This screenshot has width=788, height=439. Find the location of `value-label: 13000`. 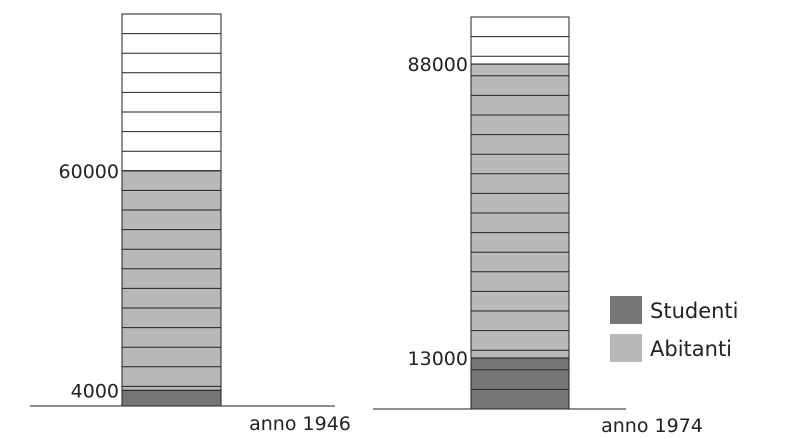

value-label: 13000 is located at coordinates (438, 359).